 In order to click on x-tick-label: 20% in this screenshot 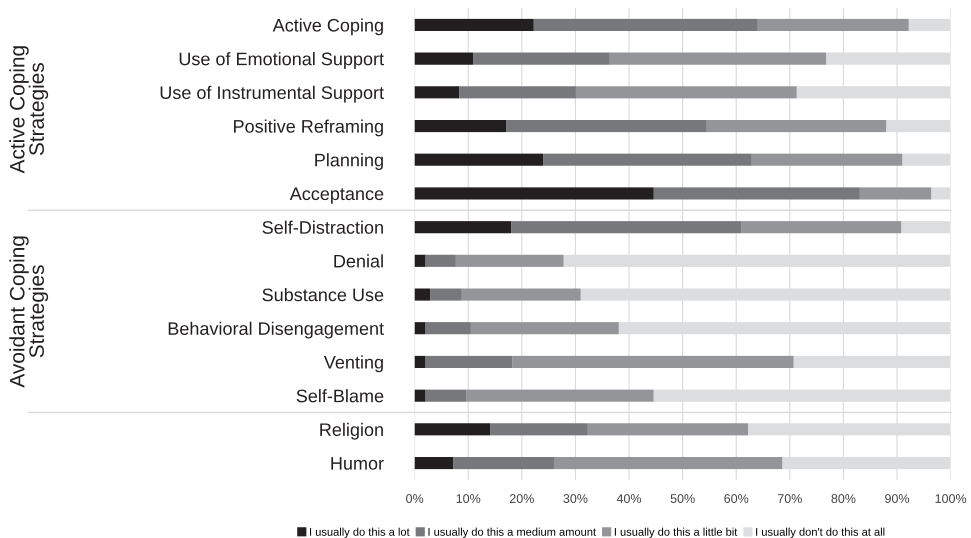, I will do `click(522, 498)`.